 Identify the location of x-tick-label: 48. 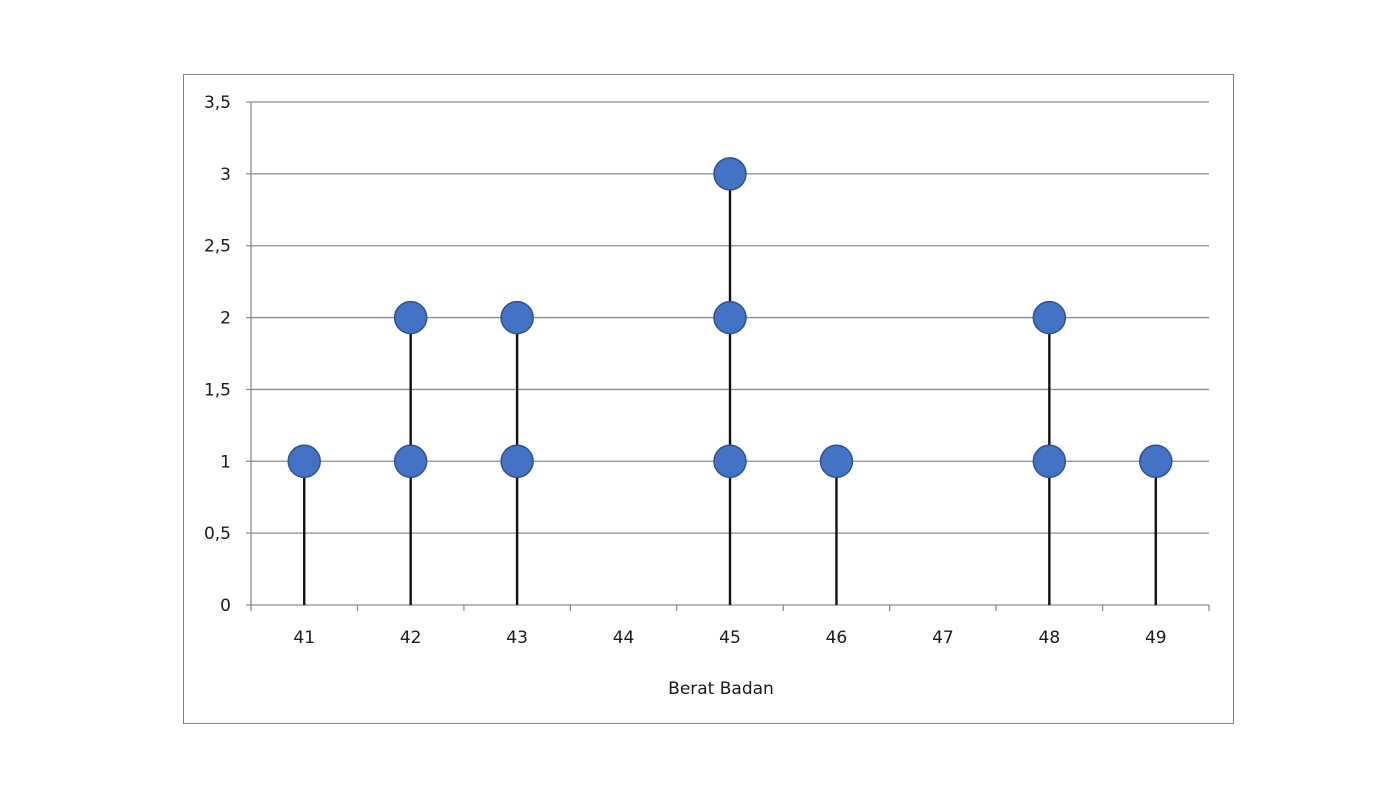
(1050, 638).